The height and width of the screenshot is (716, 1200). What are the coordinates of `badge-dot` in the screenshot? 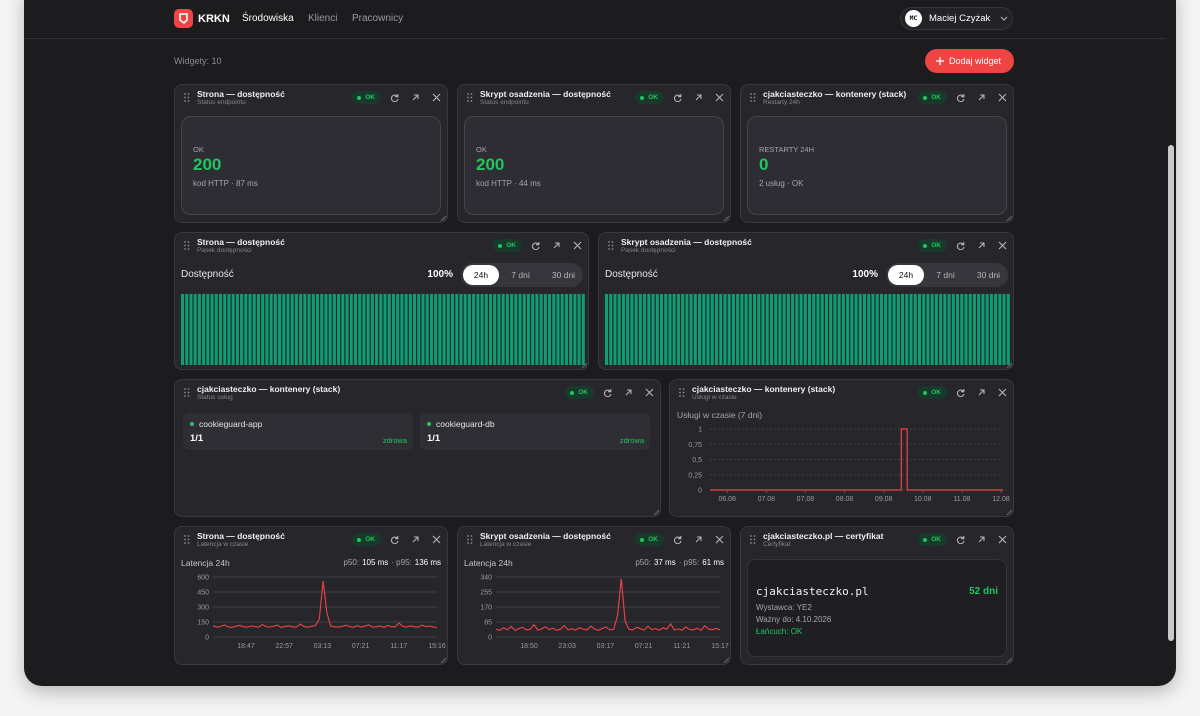 It's located at (359, 539).